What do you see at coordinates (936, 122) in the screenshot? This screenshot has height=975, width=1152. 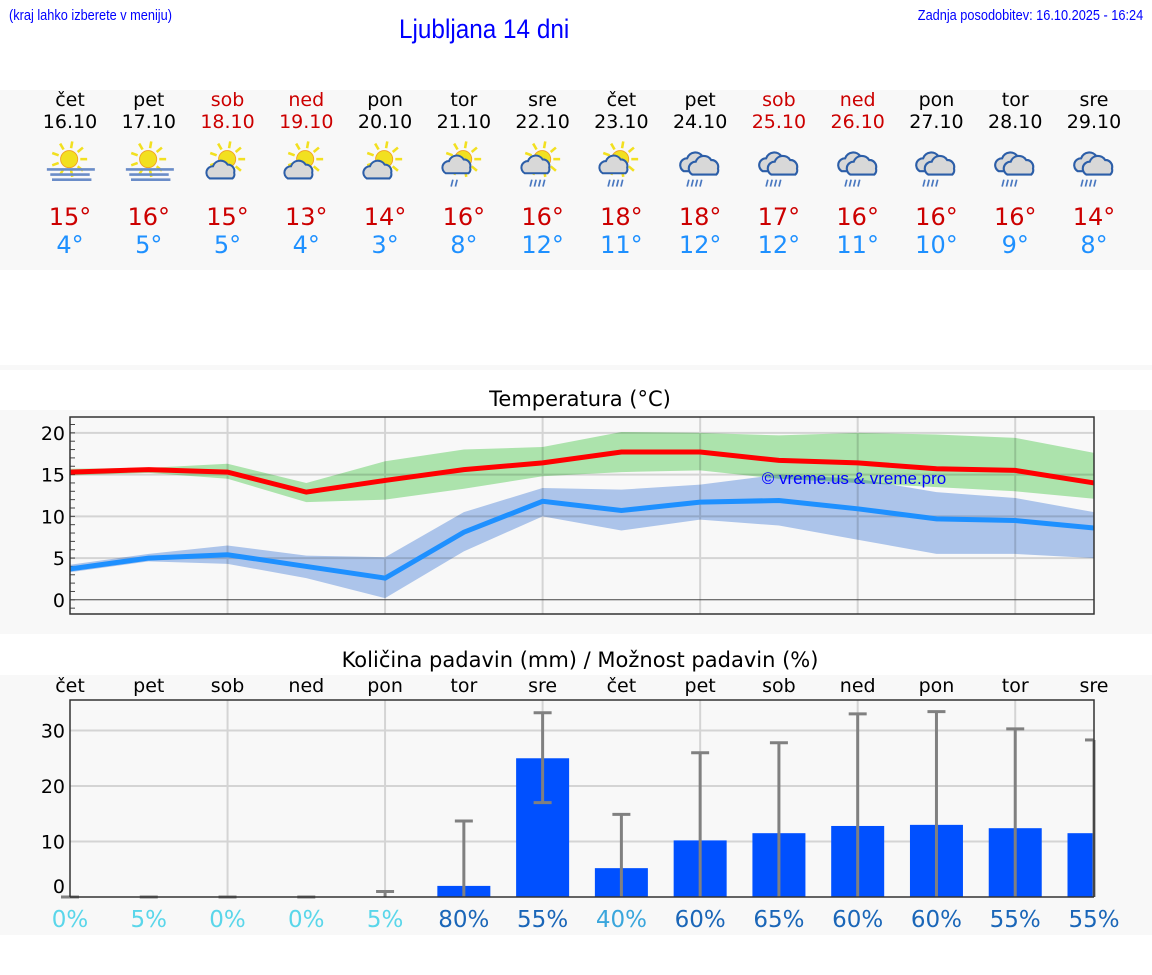 I see `day-date: 27.10` at bounding box center [936, 122].